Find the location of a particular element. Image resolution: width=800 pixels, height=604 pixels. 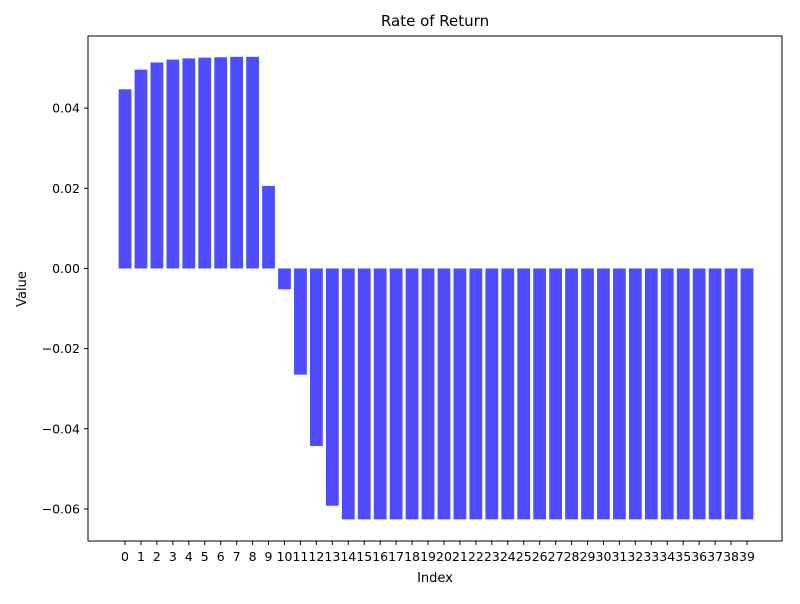

x-tick-label: 11 is located at coordinates (300, 556).